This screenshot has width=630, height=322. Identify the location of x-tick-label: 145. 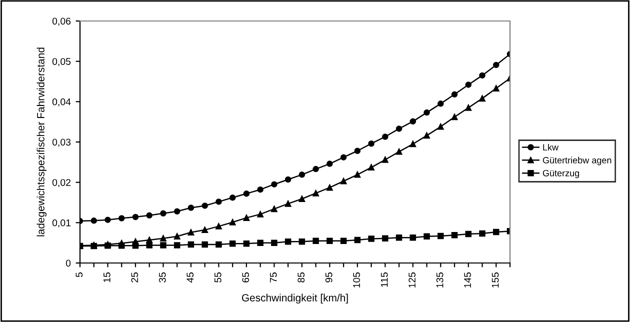
(467, 280).